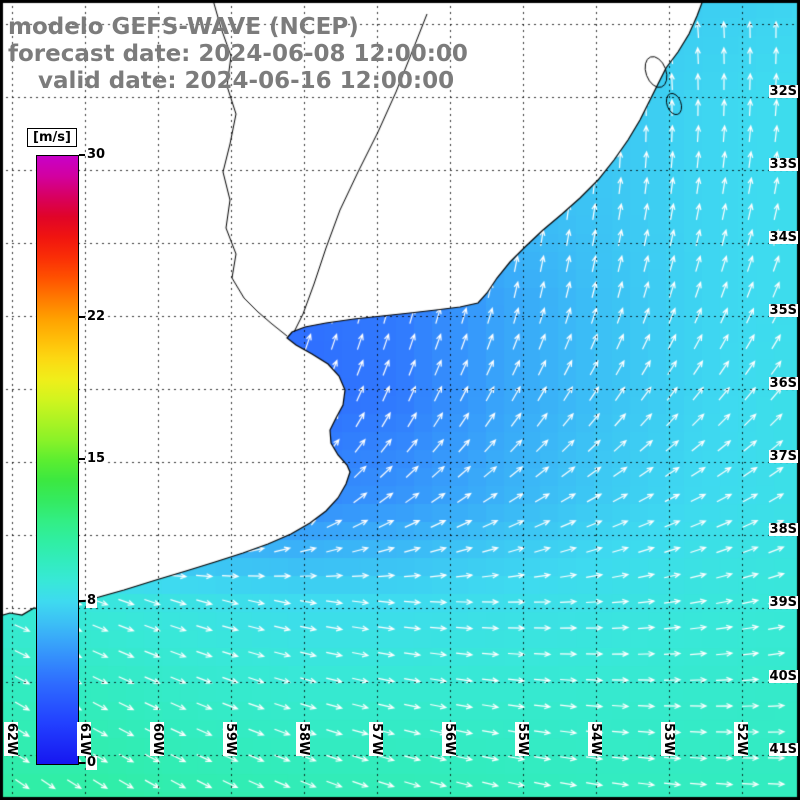  I want to click on lat-label-39S: 39S, so click(783, 602).